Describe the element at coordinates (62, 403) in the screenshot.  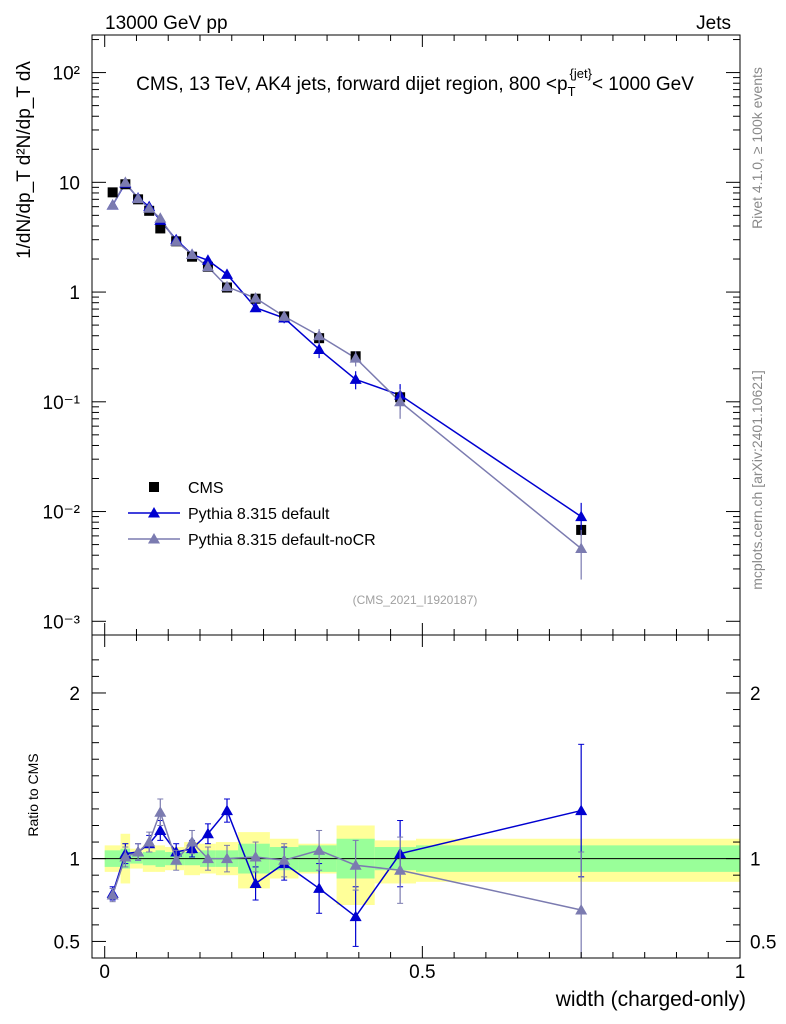
I see `y-tick-label: 10⁻¹` at that location.